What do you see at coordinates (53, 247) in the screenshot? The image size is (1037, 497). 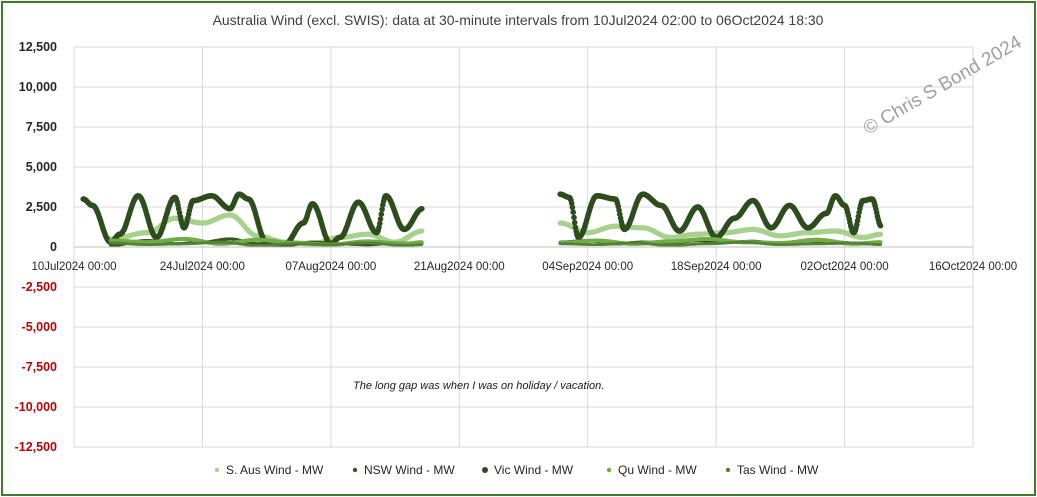 I see `y-tick-label: 0` at bounding box center [53, 247].